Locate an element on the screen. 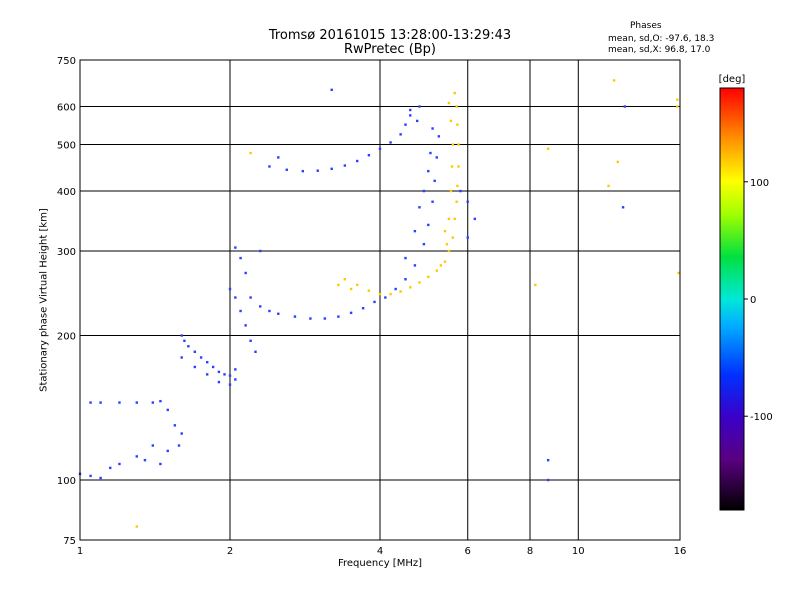  y-tick-label: 500 is located at coordinates (66, 146).